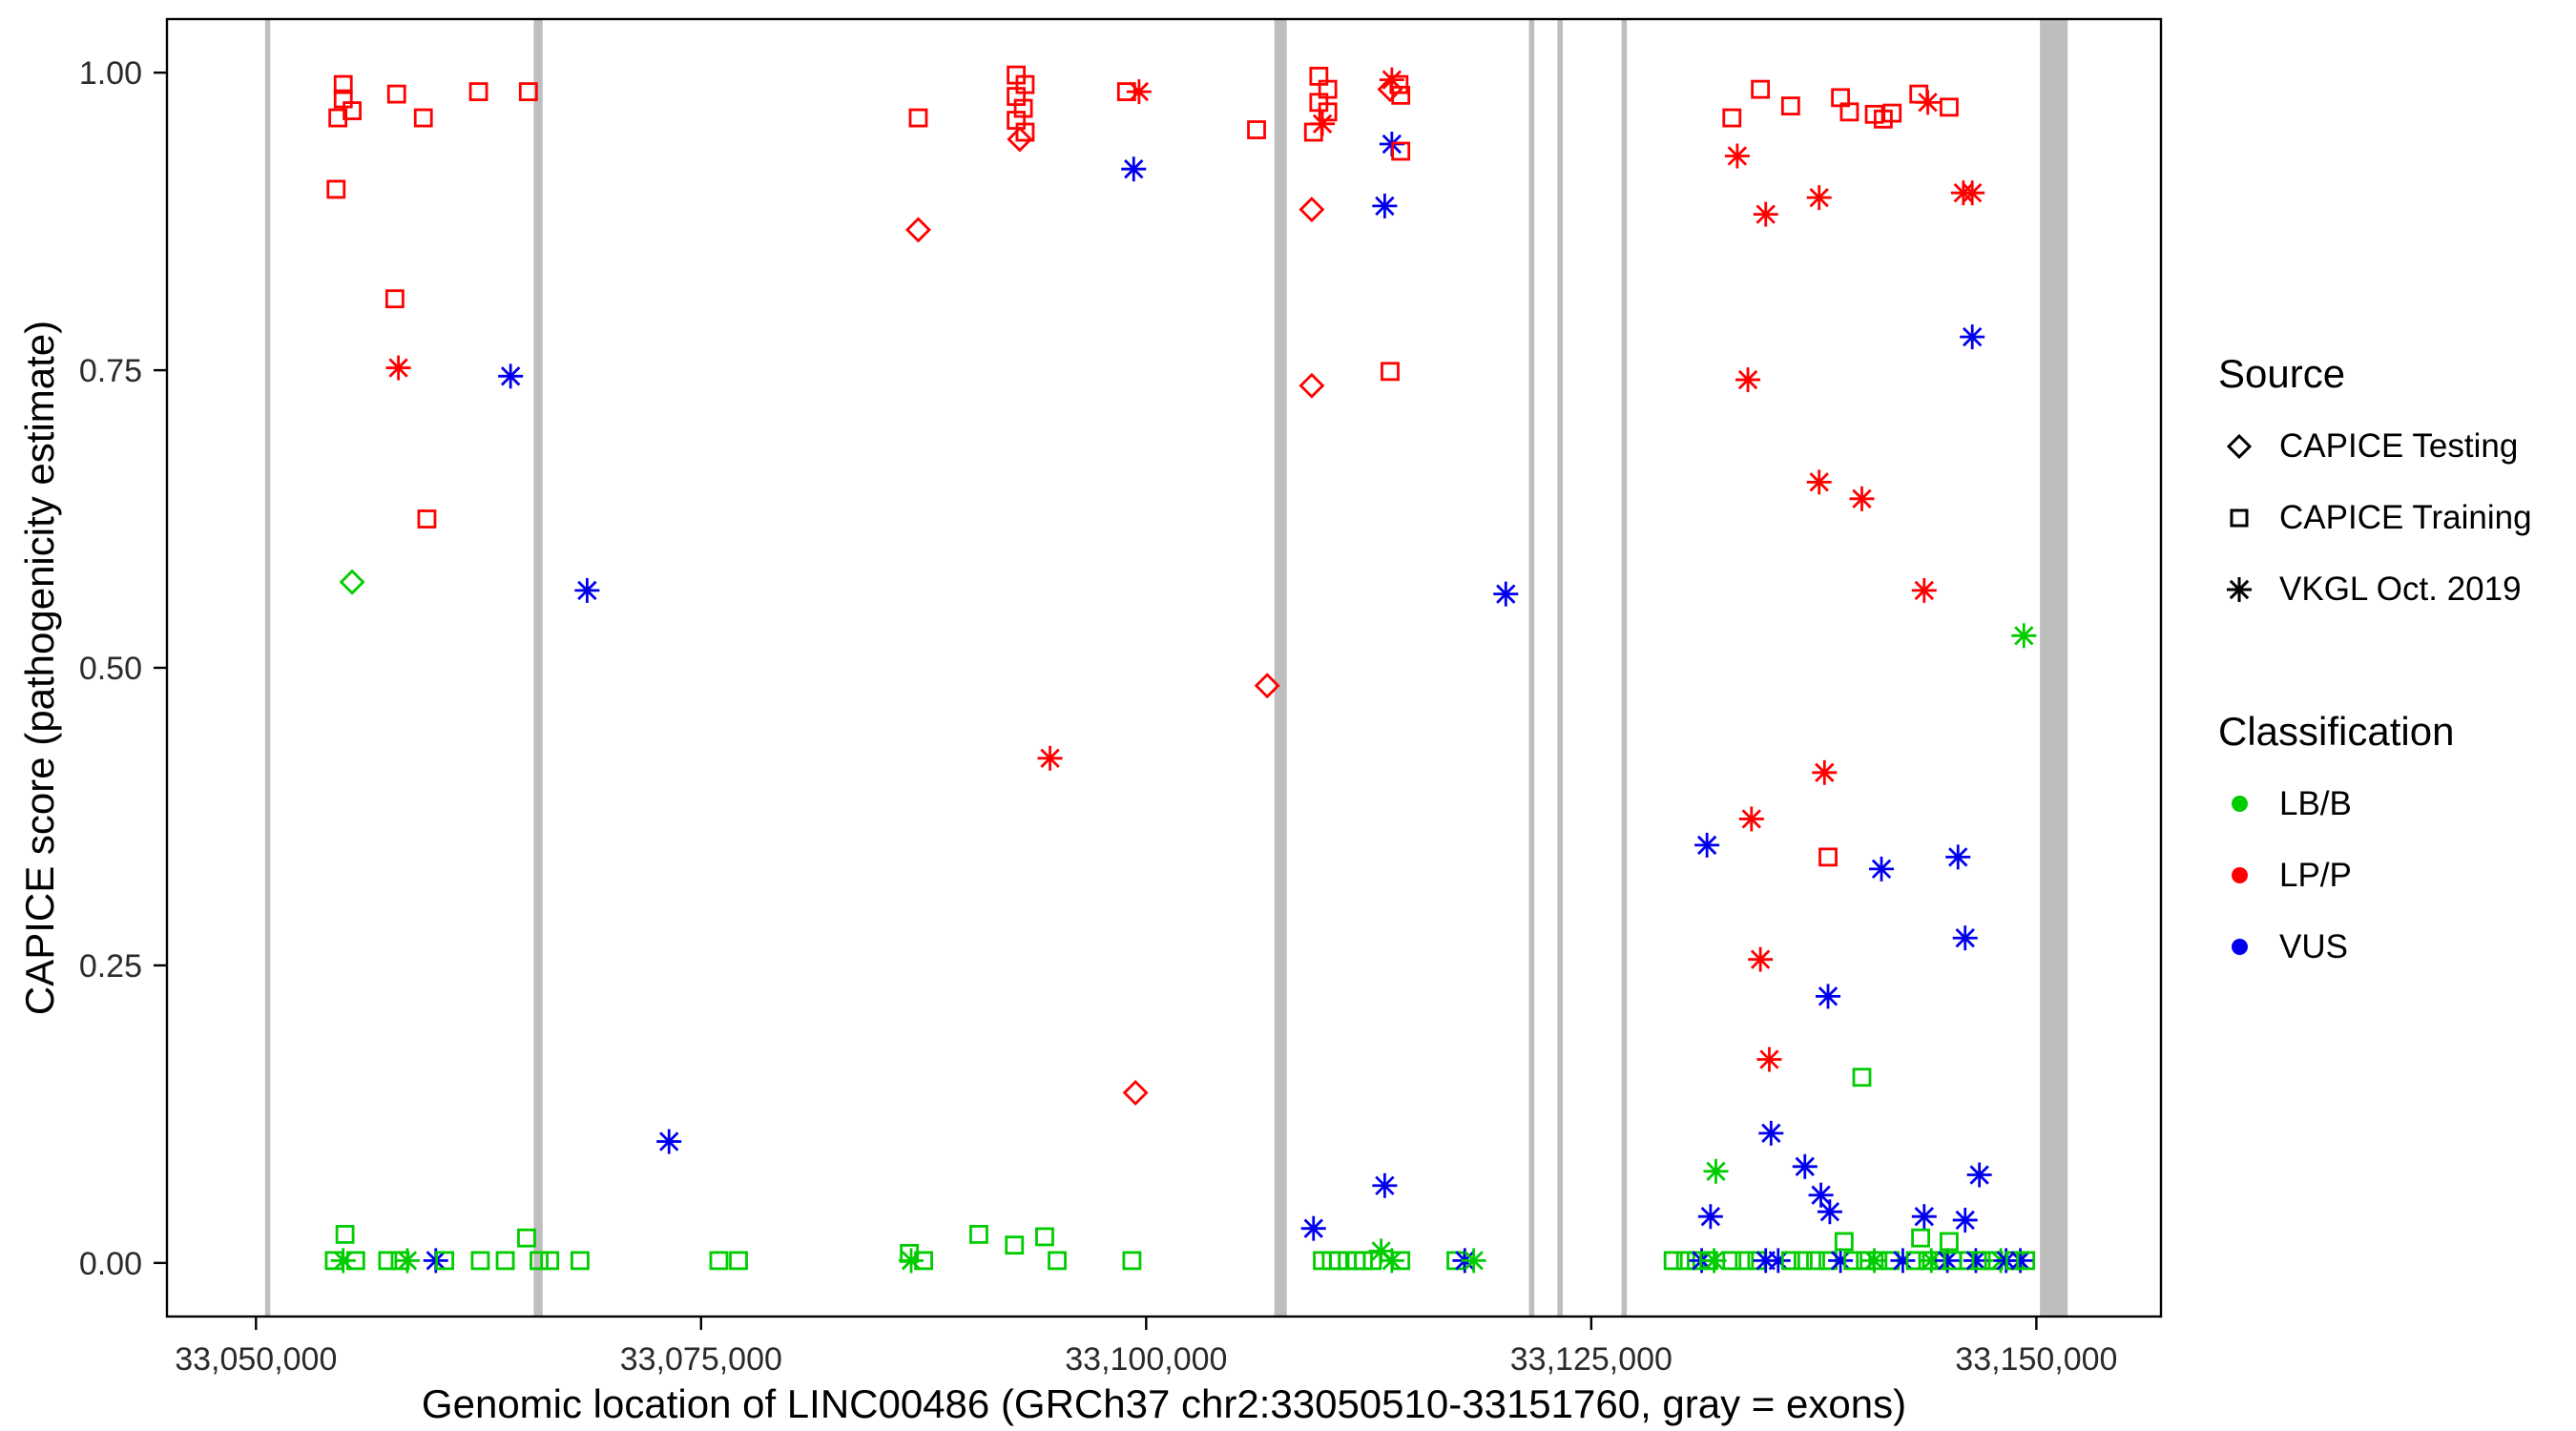  What do you see at coordinates (2315, 875) in the screenshot?
I see `legend-label: LP/P` at bounding box center [2315, 875].